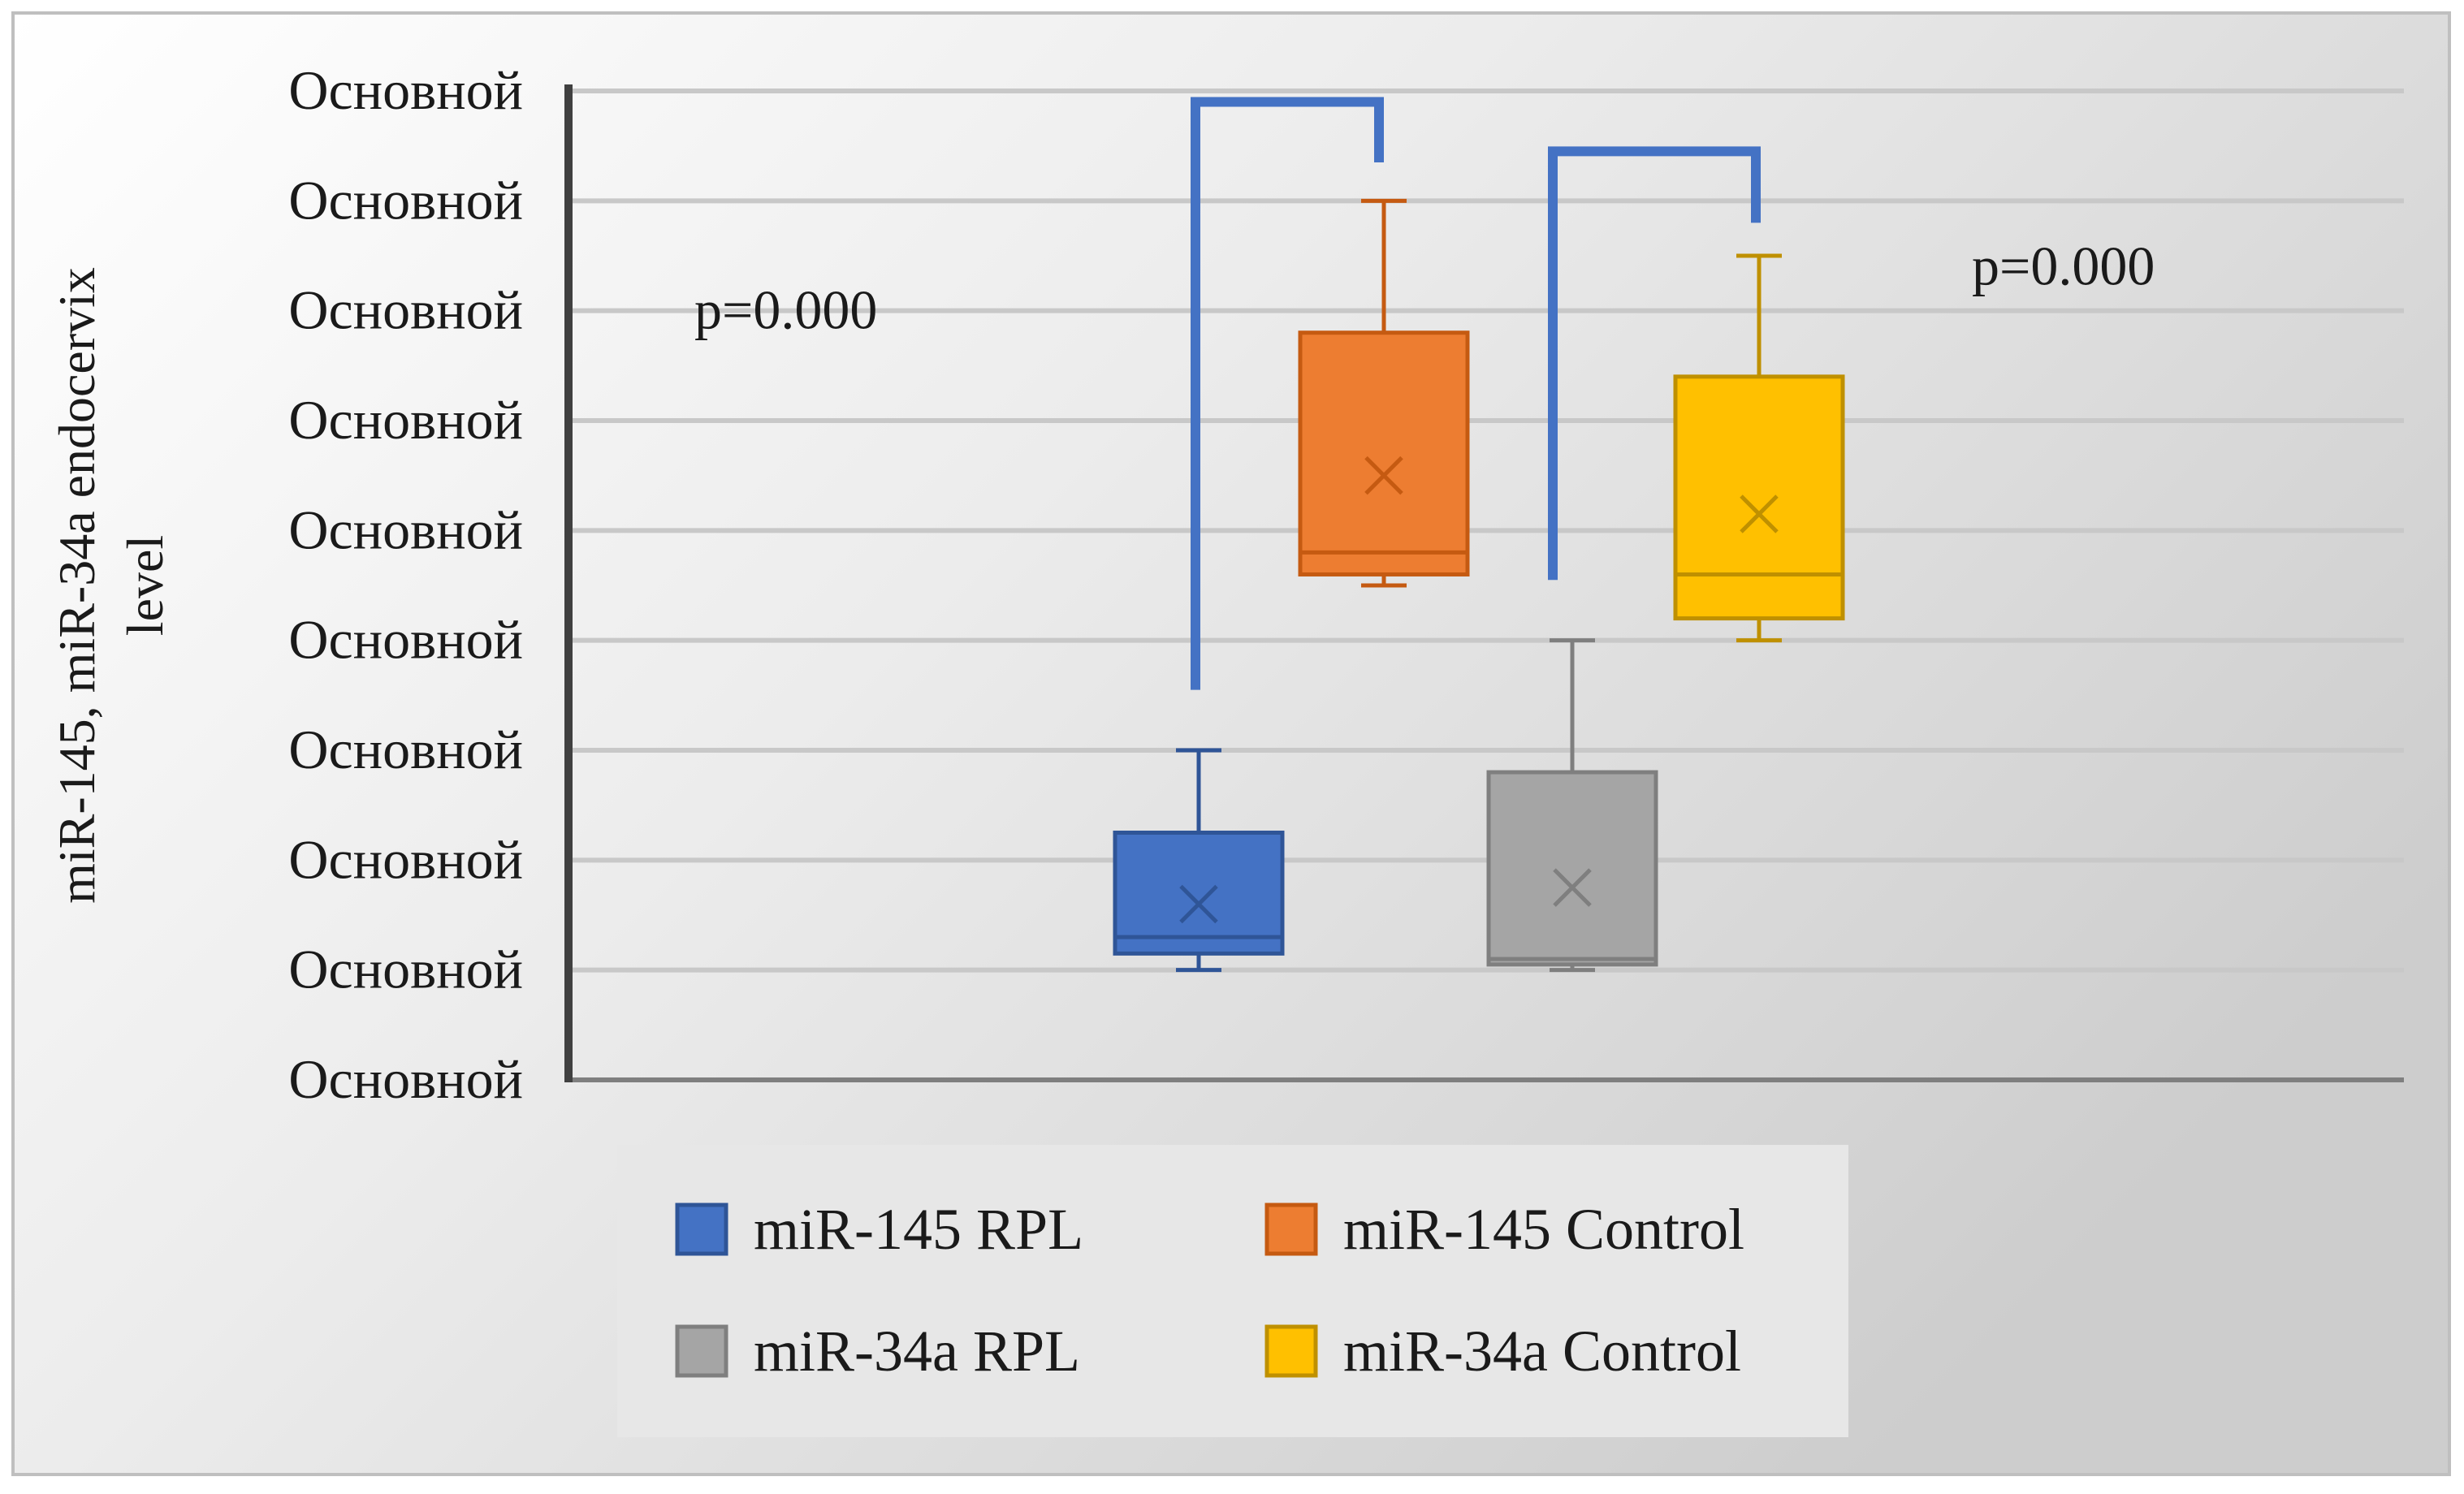  Describe the element at coordinates (918, 1229) in the screenshot. I see `legend-label: miR-145 RPL` at that location.